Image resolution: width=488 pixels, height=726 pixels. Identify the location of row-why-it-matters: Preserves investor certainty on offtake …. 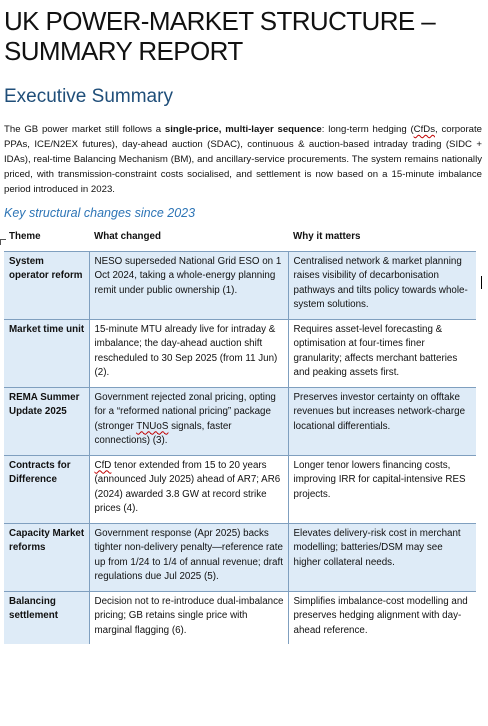
(381, 420).